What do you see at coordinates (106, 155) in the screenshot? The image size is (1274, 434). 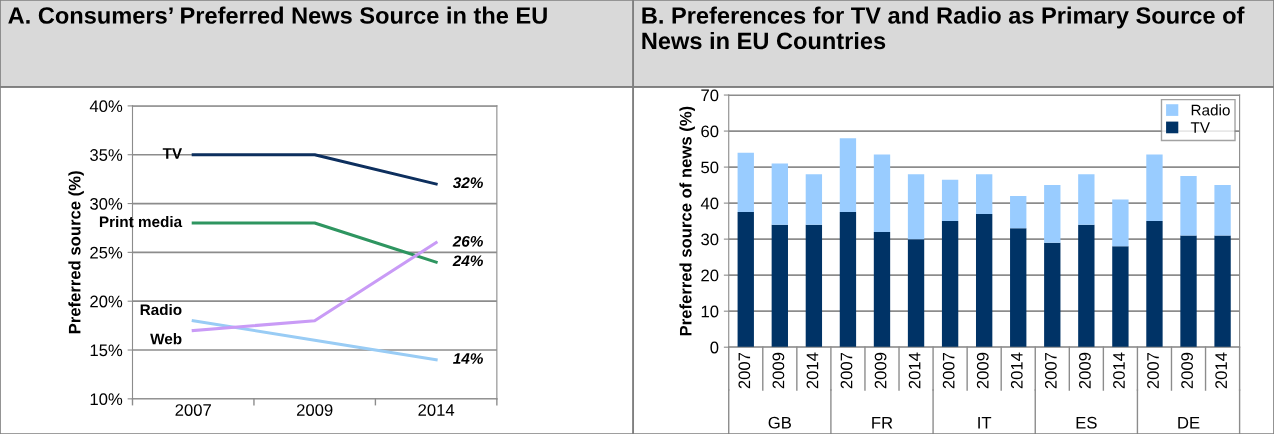 I see `y-tick-label: 35%` at bounding box center [106, 155].